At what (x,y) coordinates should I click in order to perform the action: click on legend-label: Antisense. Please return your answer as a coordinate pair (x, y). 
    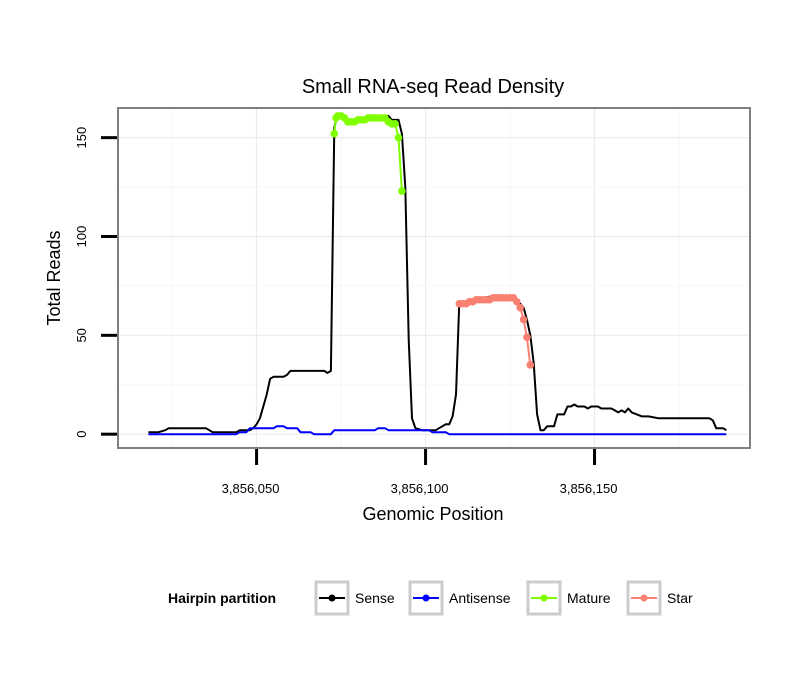
    Looking at the image, I should click on (480, 598).